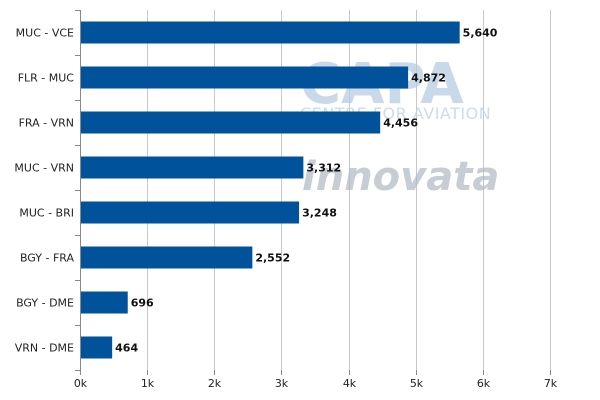 This screenshot has width=600, height=400. I want to click on x-tick-label: 7k, so click(551, 383).